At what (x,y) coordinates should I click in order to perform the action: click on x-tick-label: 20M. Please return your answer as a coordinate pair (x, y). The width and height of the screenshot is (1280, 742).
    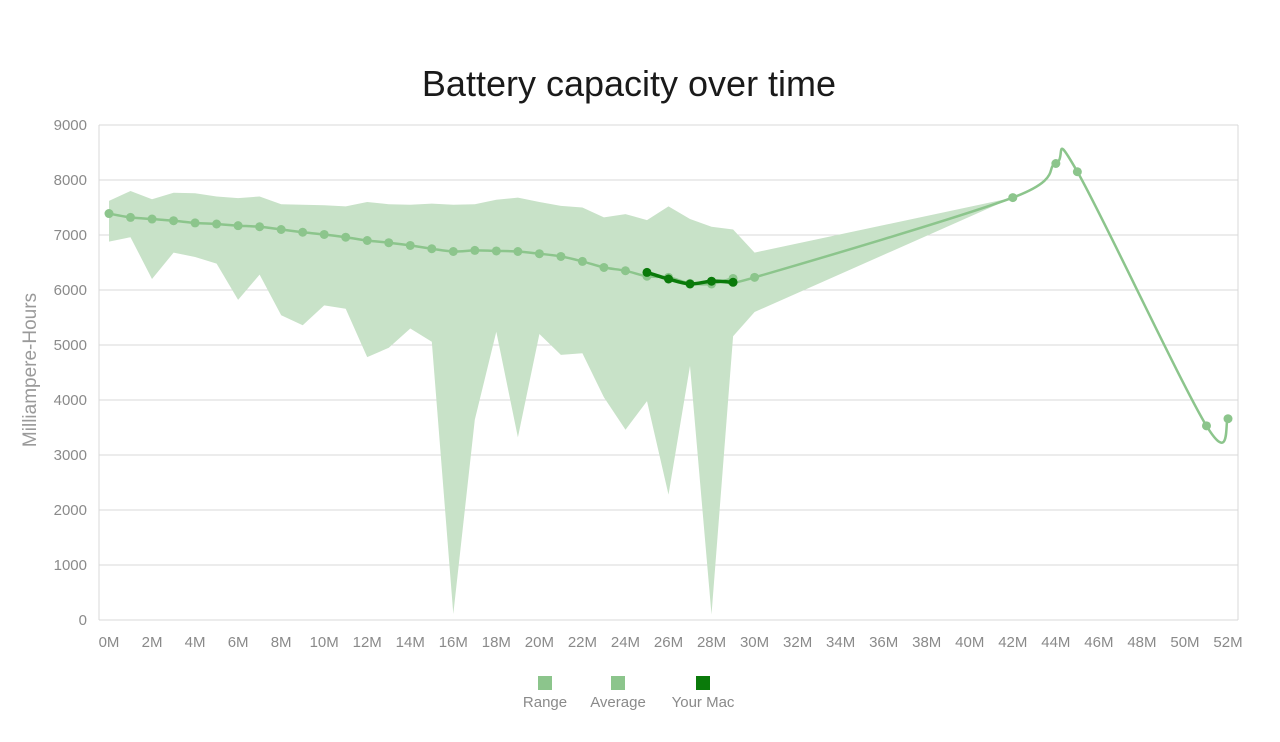
    Looking at the image, I should click on (539, 642).